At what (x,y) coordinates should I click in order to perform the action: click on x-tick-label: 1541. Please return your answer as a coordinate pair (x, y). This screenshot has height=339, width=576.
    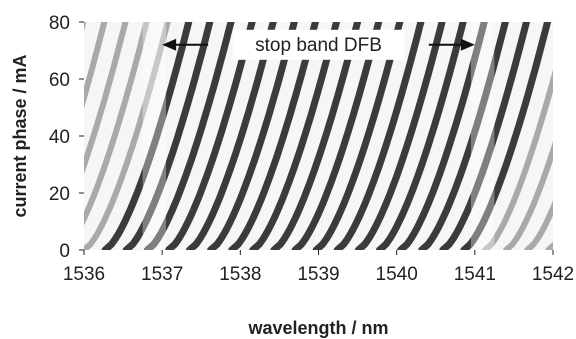
    Looking at the image, I should click on (475, 274).